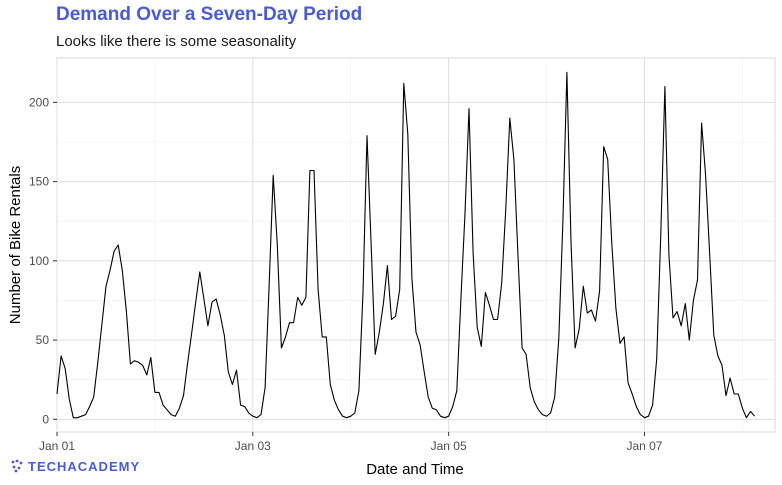 This screenshot has height=485, width=782. Describe the element at coordinates (39, 102) in the screenshot. I see `y-tick-label: 200` at that location.